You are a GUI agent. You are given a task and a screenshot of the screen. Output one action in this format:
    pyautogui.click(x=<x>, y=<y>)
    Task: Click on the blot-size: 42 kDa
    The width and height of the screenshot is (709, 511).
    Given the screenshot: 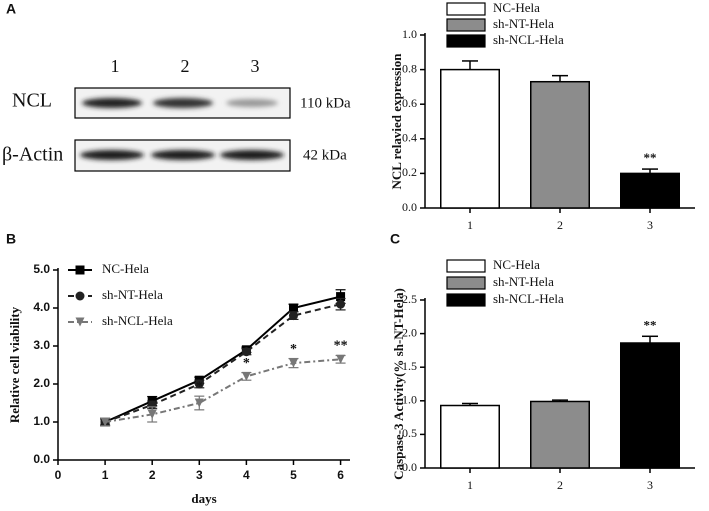 What is the action you would take?
    pyautogui.click(x=325, y=155)
    